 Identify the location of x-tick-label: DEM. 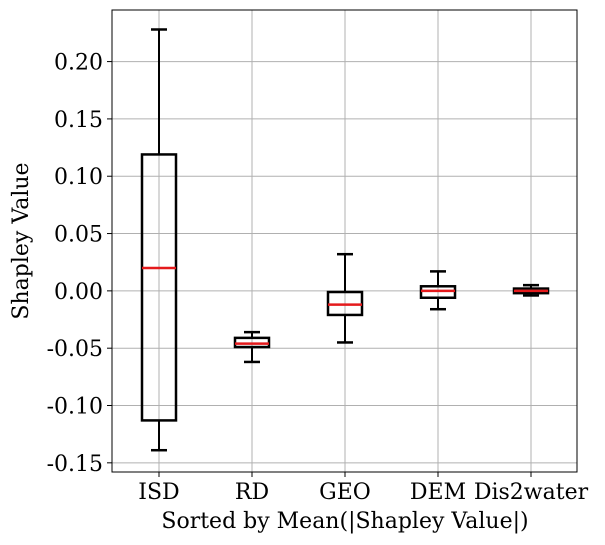
(438, 492).